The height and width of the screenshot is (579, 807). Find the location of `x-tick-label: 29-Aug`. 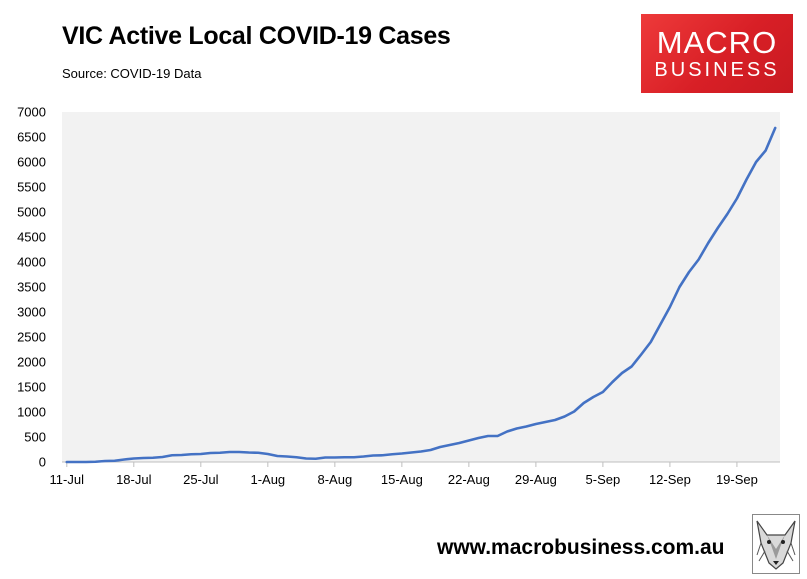

x-tick-label: 29-Aug is located at coordinates (536, 479).